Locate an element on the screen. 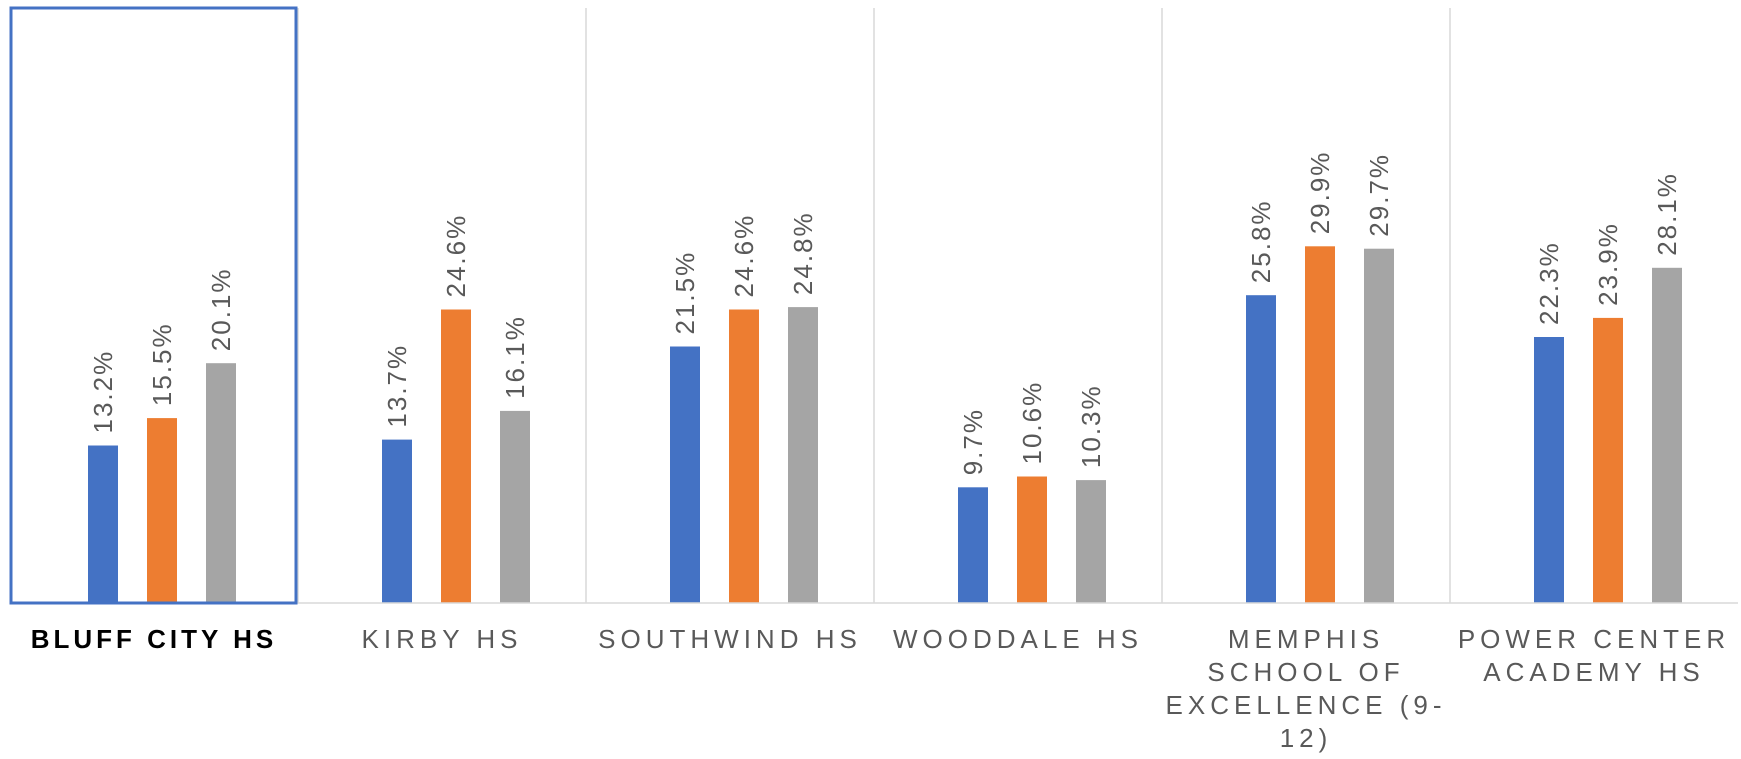 The image size is (1741, 759). data-label: 28.1% is located at coordinates (1667, 214).